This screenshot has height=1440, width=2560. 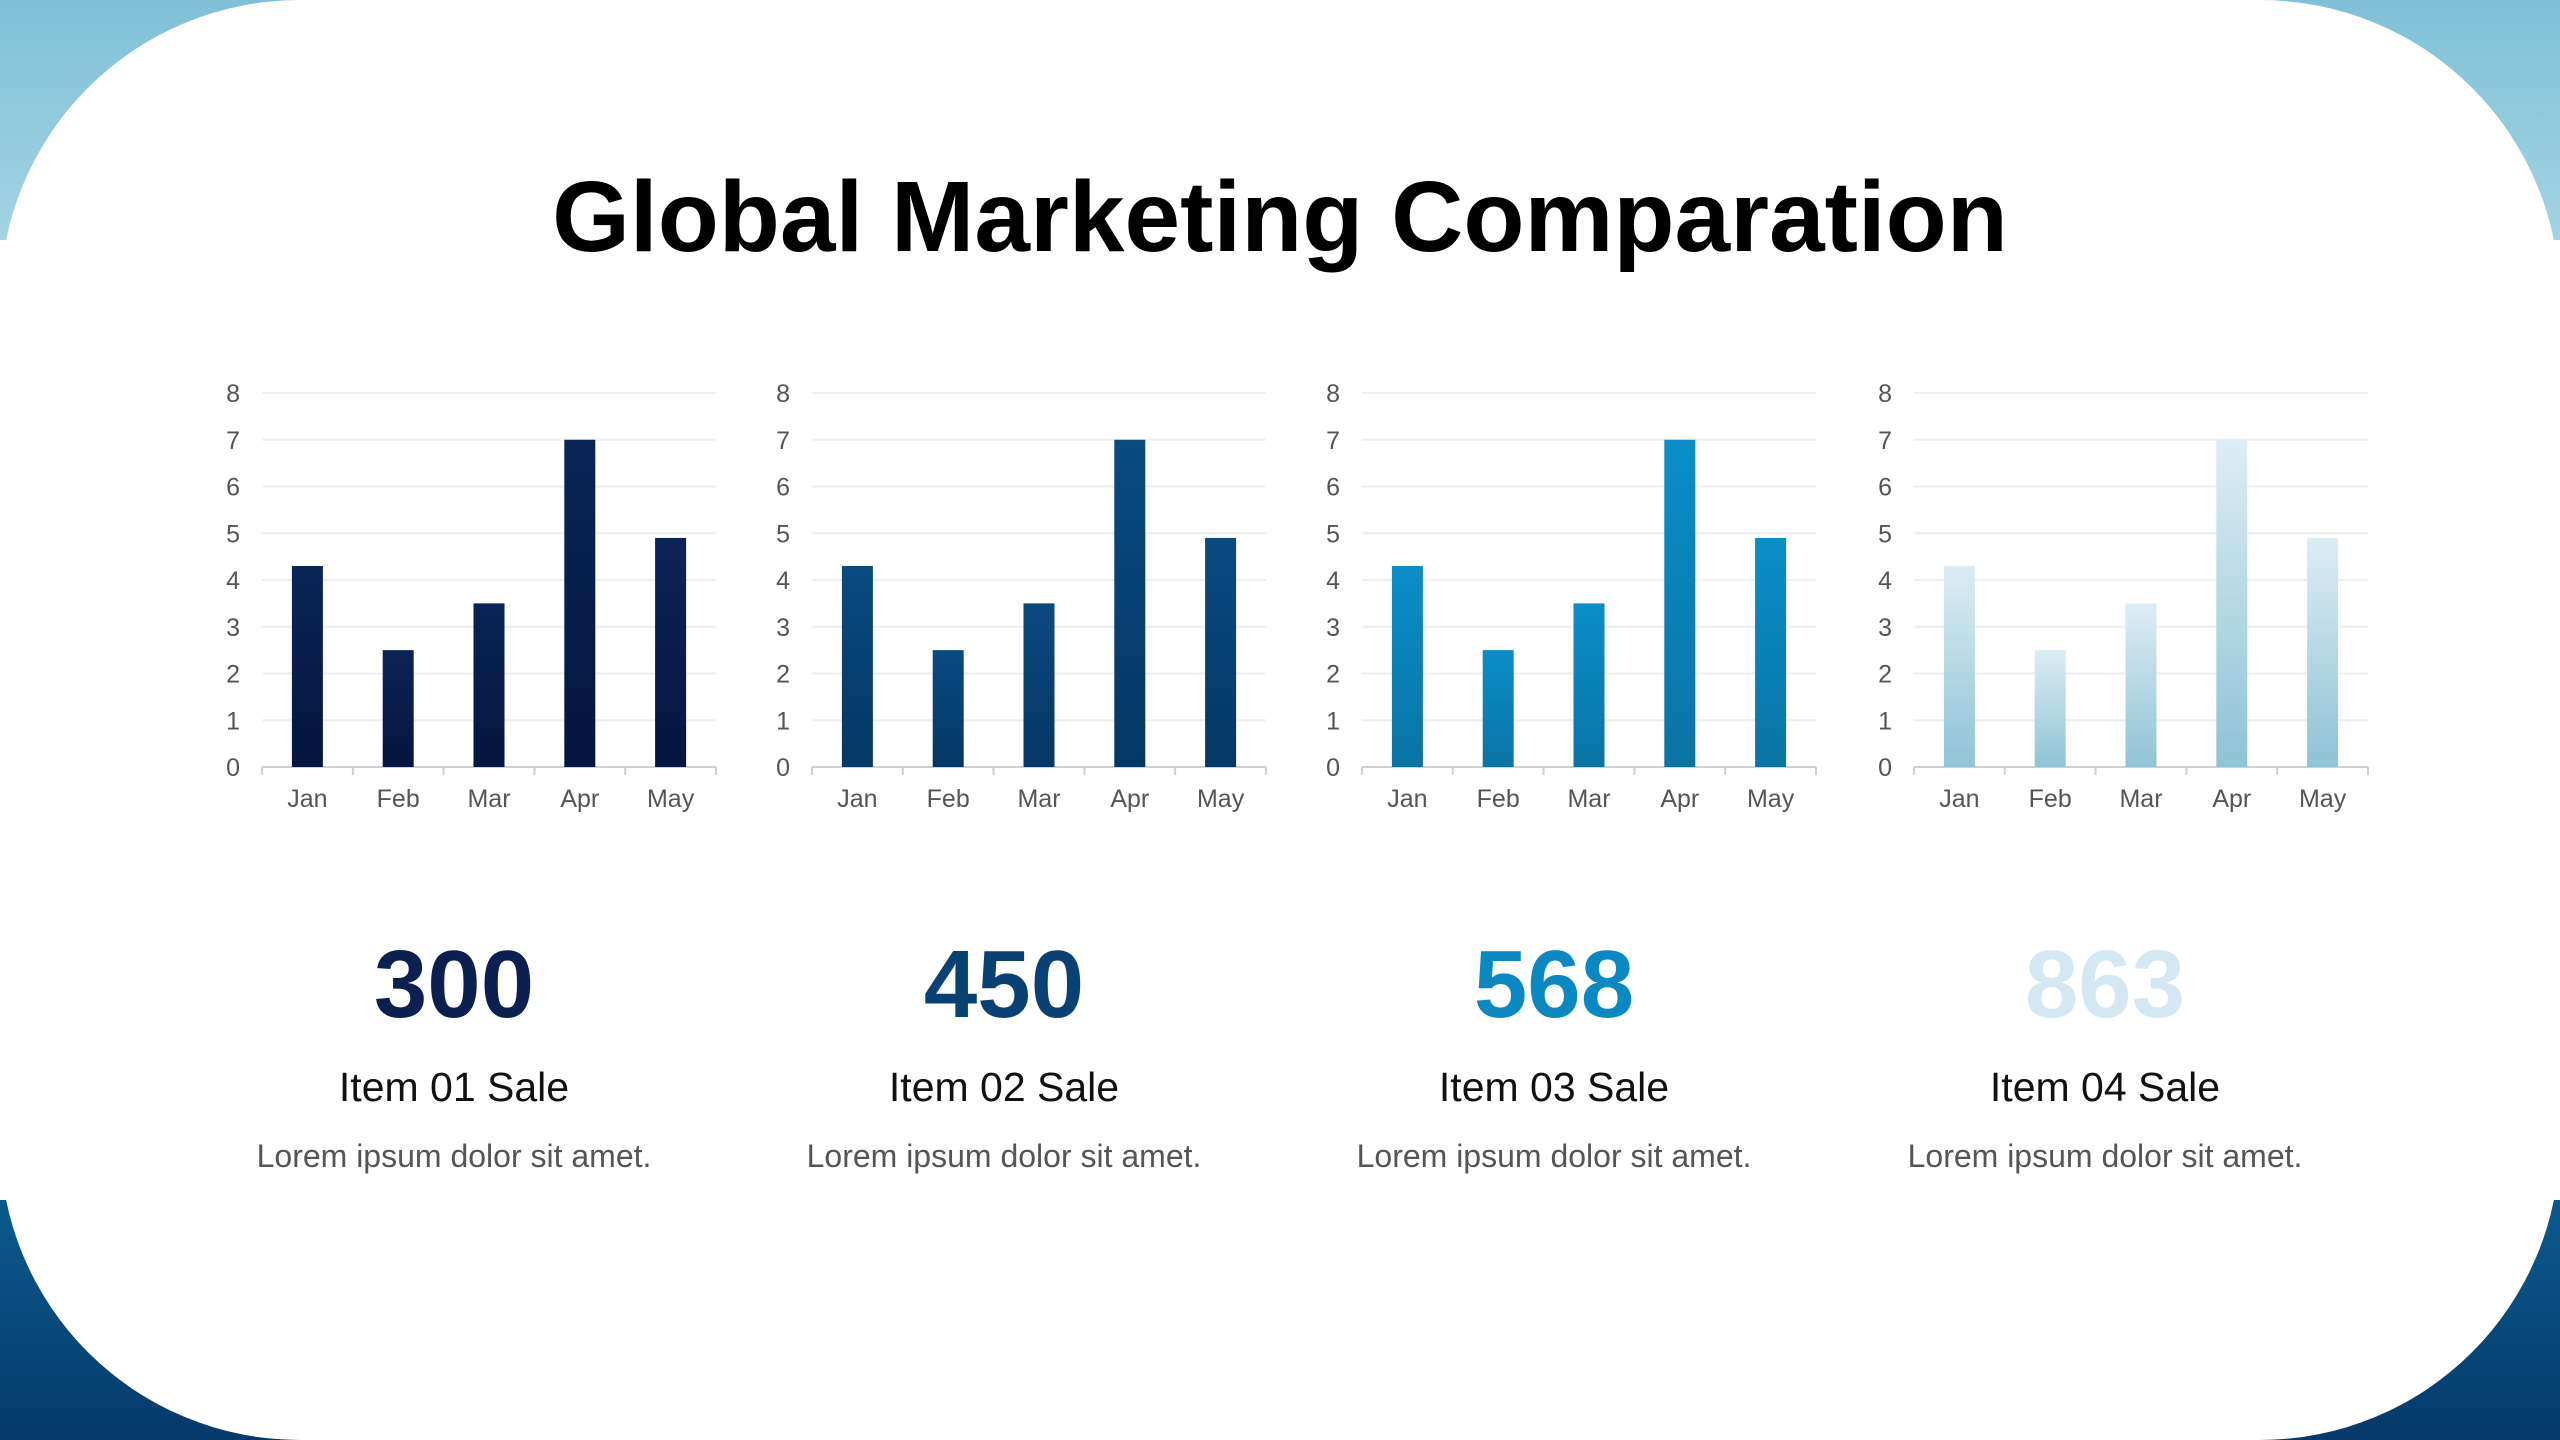 I want to click on stat-label: Item 04 Sale, so click(x=2105, y=1087).